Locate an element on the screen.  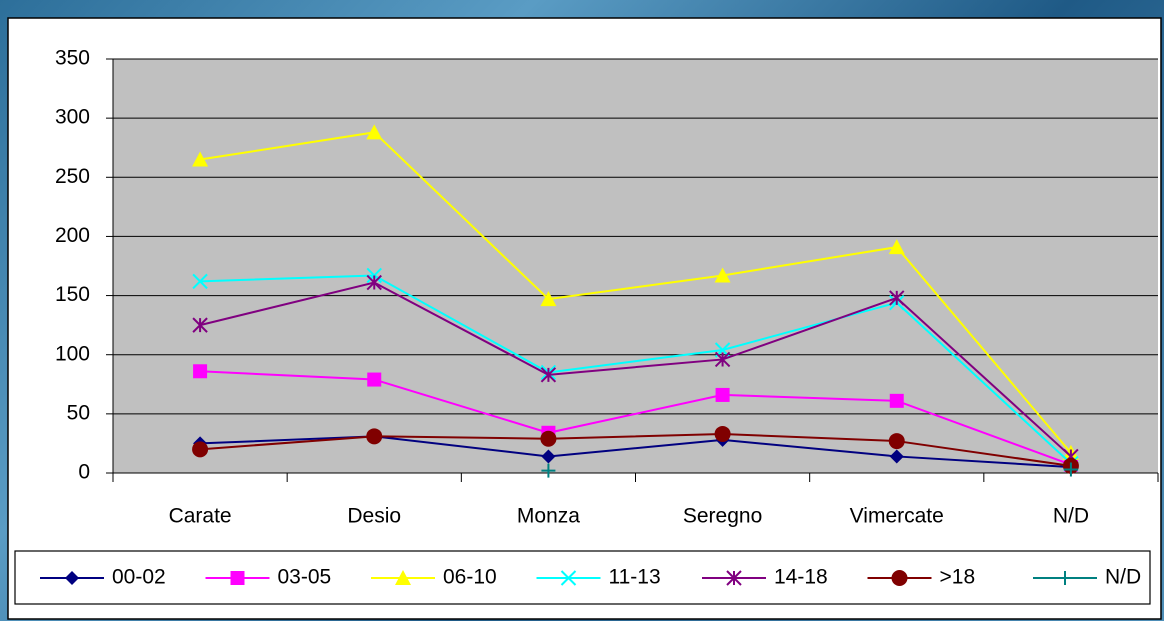
y-tick-label: 350 is located at coordinates (72, 58).